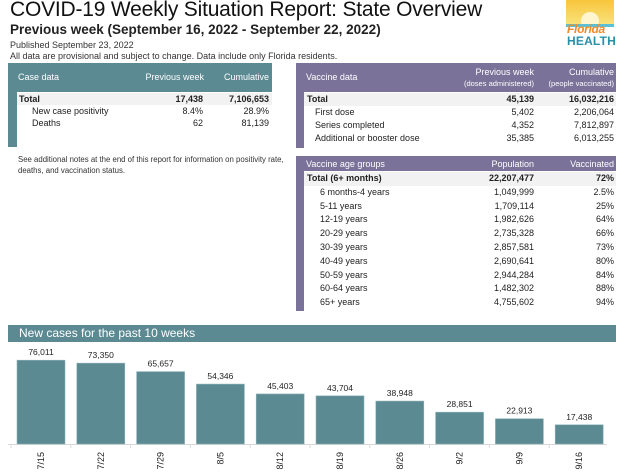  Describe the element at coordinates (593, 138) in the screenshot. I see `cumulative-value: 6,013,255` at that location.